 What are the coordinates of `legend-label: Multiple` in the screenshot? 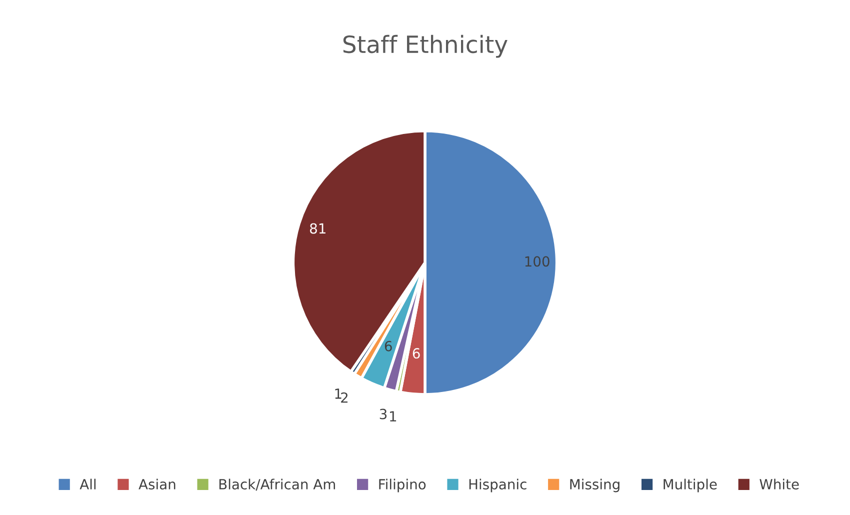 It's located at (690, 485).